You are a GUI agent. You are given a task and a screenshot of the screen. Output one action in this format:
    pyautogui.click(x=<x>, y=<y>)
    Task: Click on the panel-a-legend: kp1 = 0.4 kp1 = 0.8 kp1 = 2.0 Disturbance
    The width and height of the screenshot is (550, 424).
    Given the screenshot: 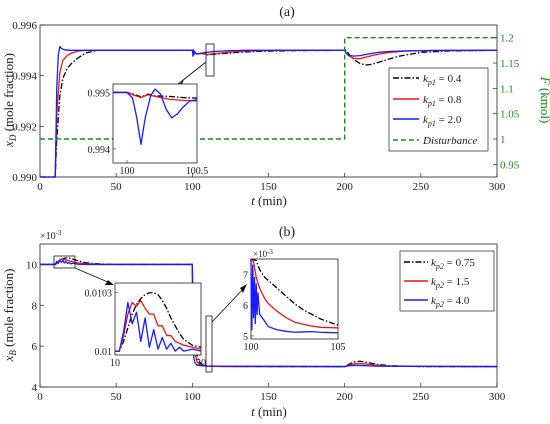 What is the action you would take?
    pyautogui.click(x=438, y=109)
    